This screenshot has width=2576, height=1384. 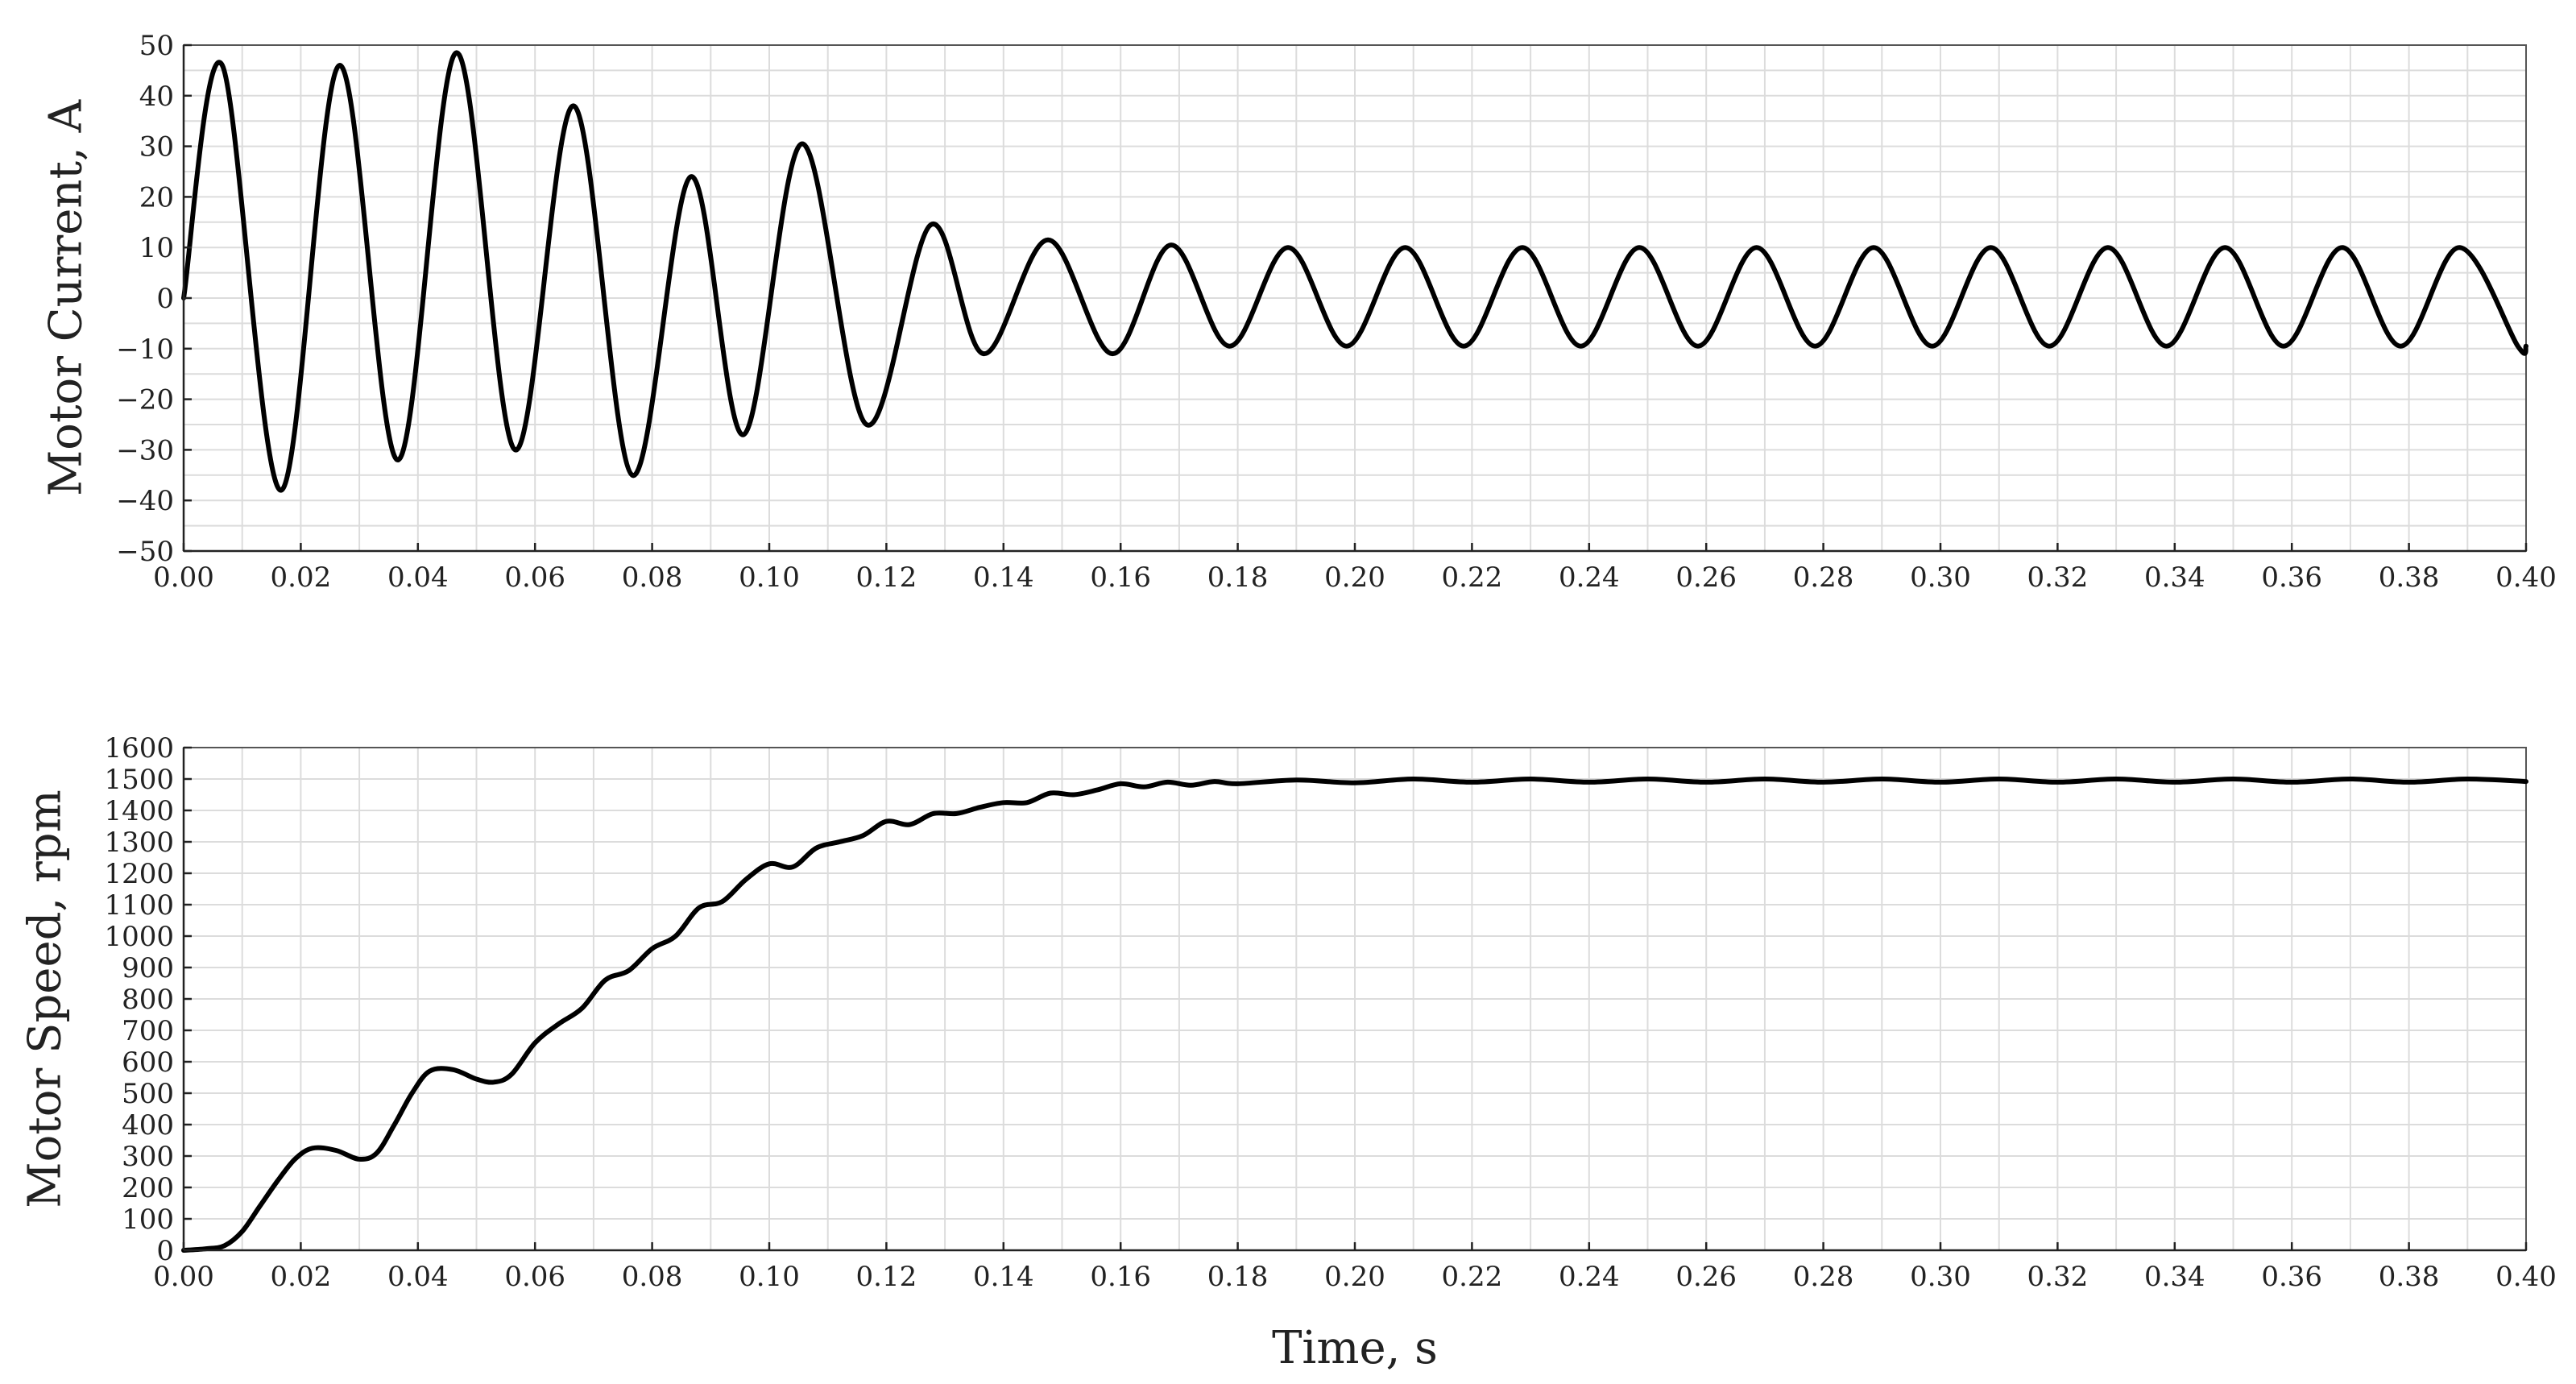 What do you see at coordinates (165, 299) in the screenshot?
I see `current-y-tick-label: 0` at bounding box center [165, 299].